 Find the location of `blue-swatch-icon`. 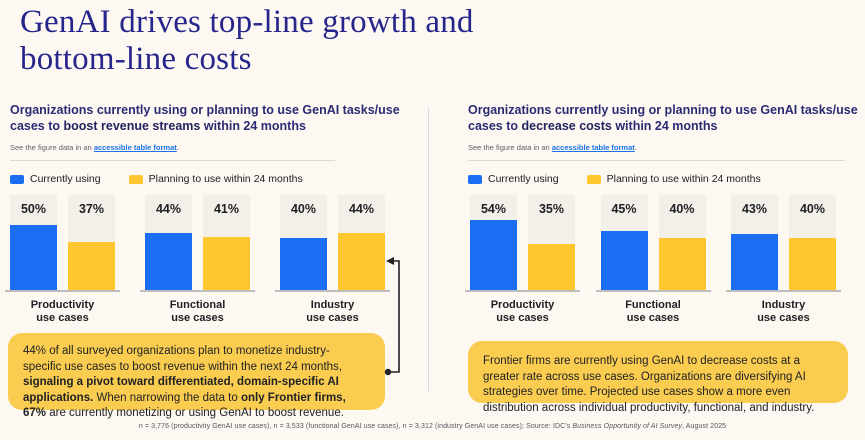

blue-swatch-icon is located at coordinates (475, 179).